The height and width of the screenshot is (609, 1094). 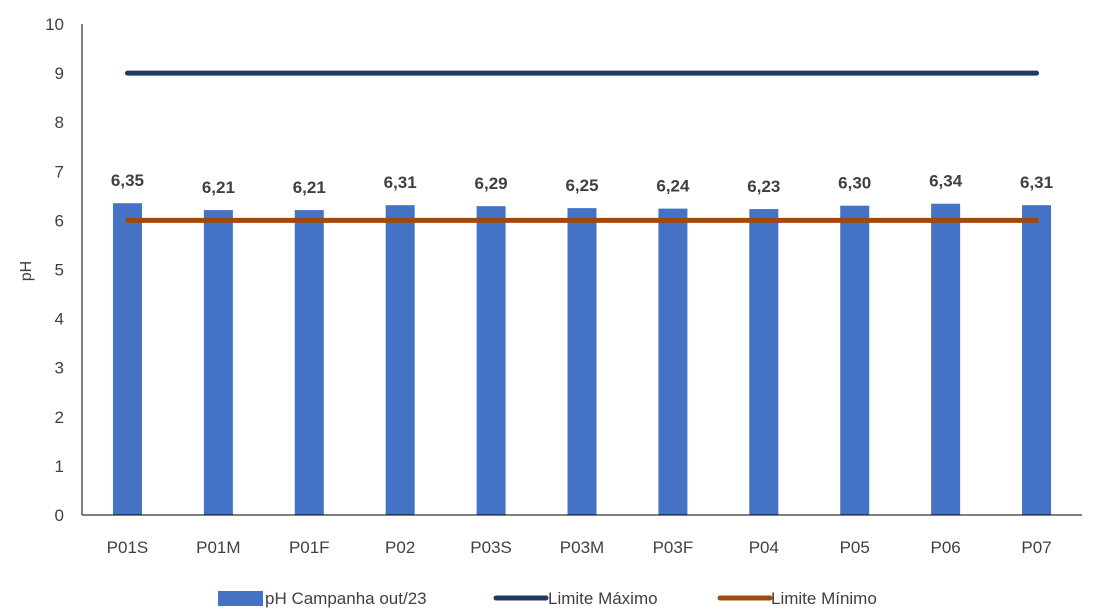 I want to click on x-tick-label: P01S, so click(x=128, y=547).